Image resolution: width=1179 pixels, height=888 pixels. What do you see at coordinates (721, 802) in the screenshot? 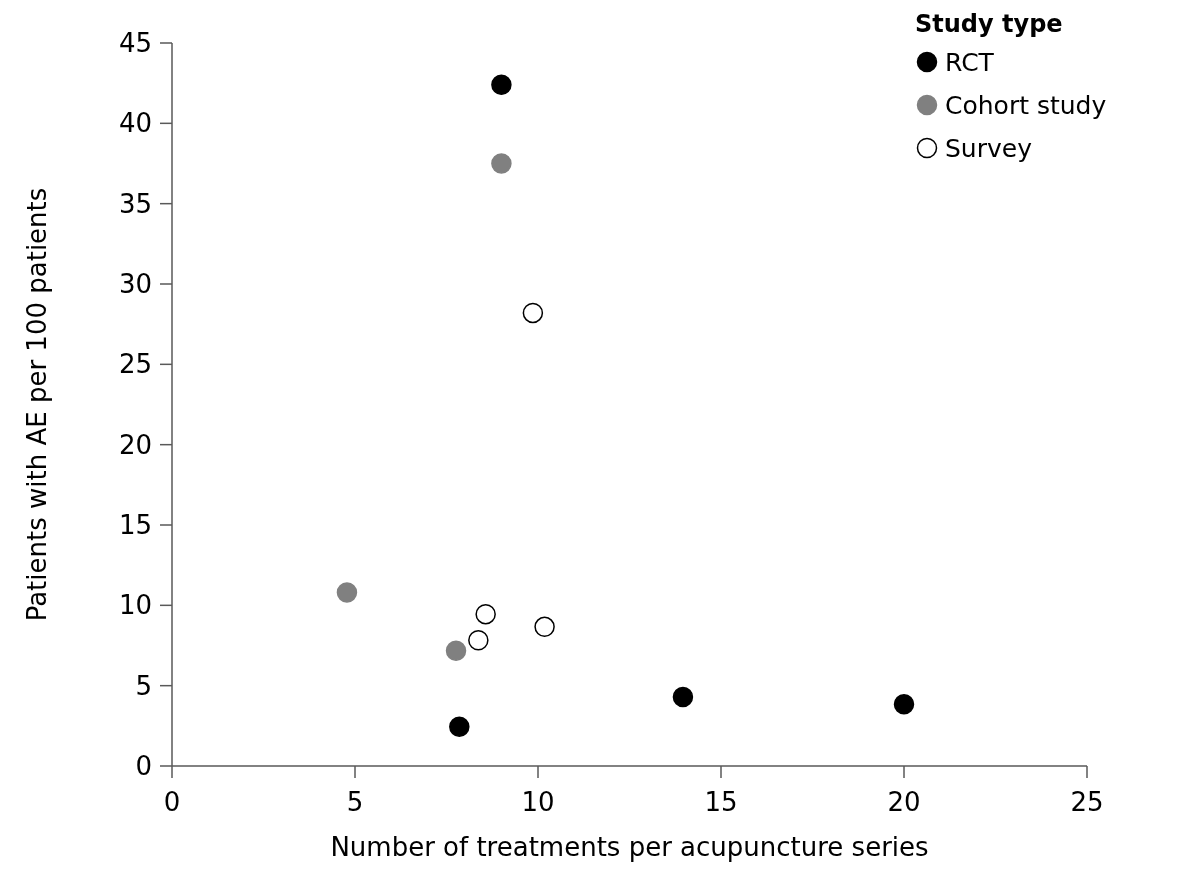
I see `x-tick-label: 15` at bounding box center [721, 802].